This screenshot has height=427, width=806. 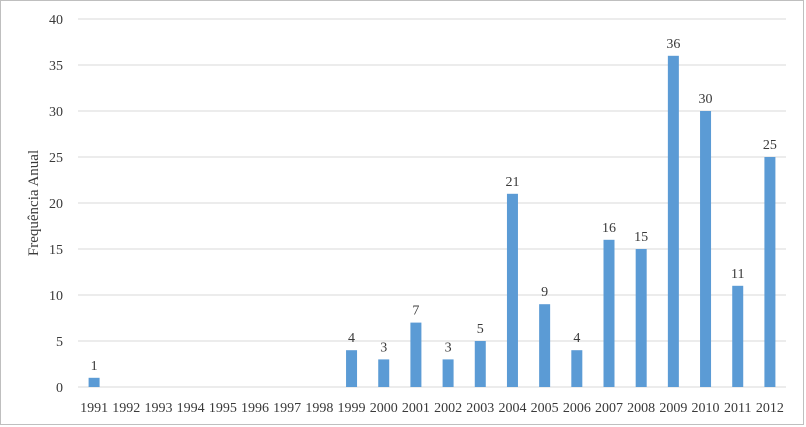 I want to click on bar-2005, so click(x=545, y=345).